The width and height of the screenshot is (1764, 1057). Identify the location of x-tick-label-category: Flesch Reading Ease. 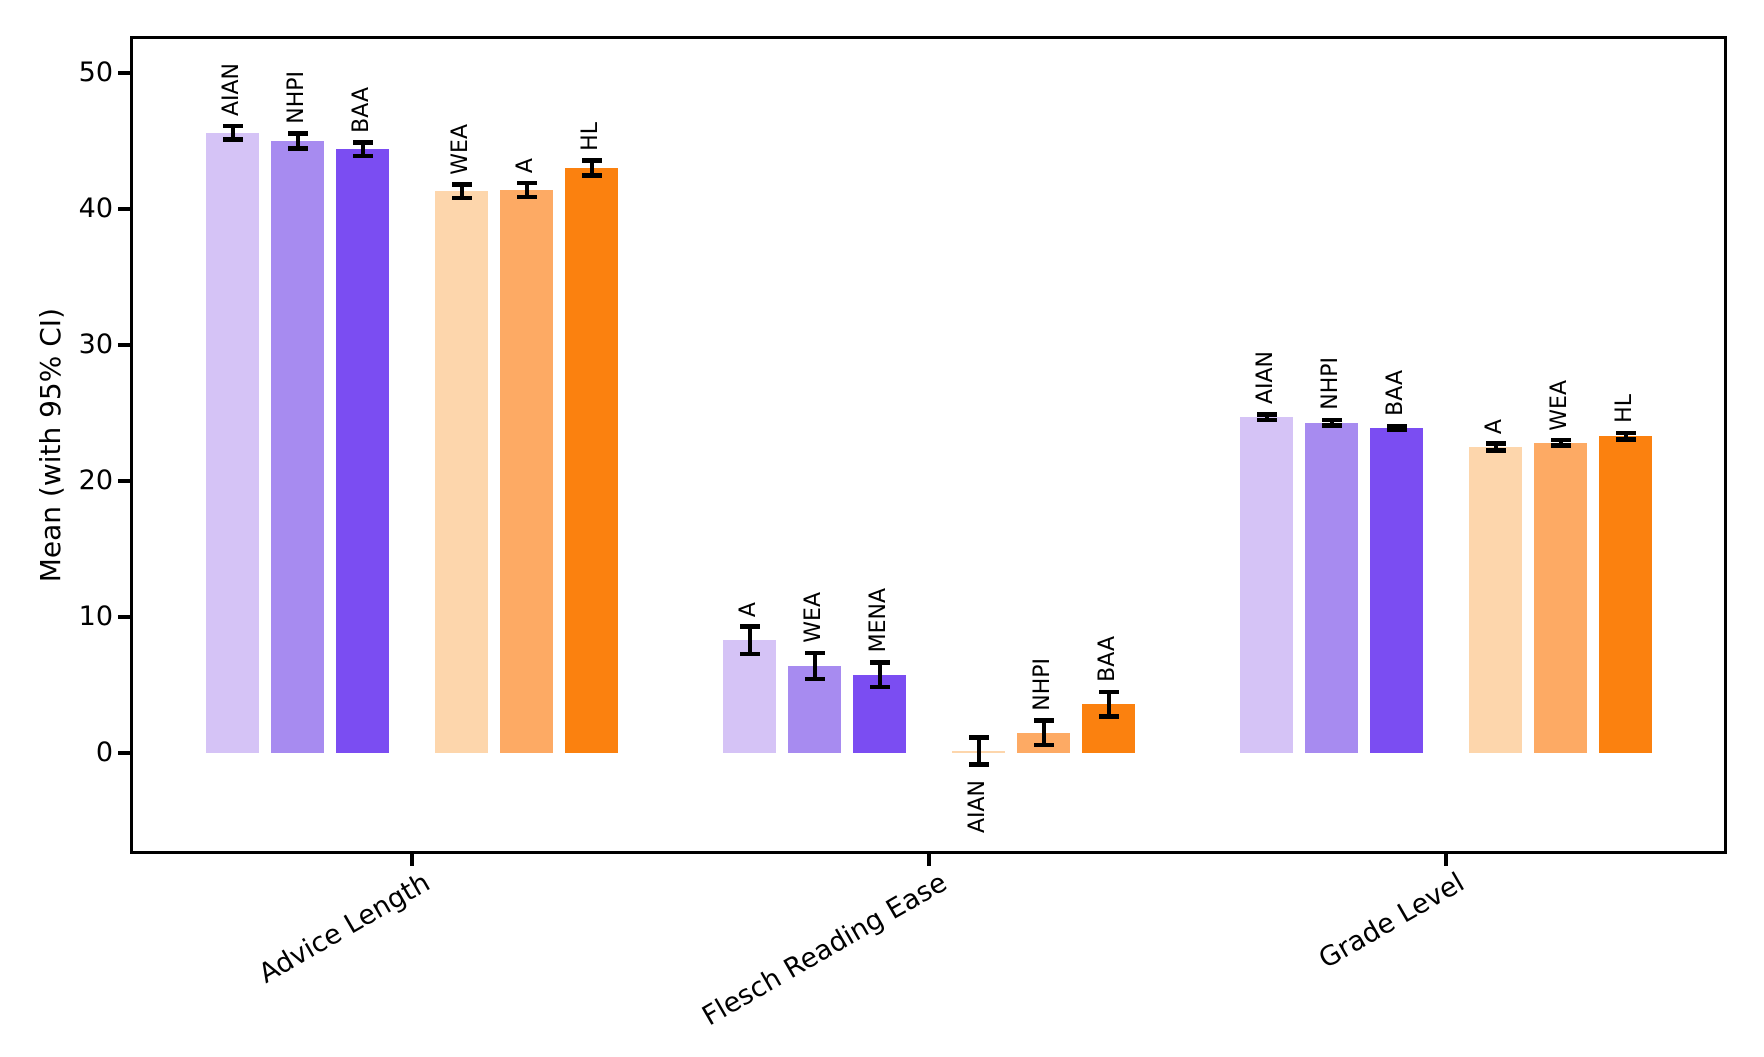
(825, 950).